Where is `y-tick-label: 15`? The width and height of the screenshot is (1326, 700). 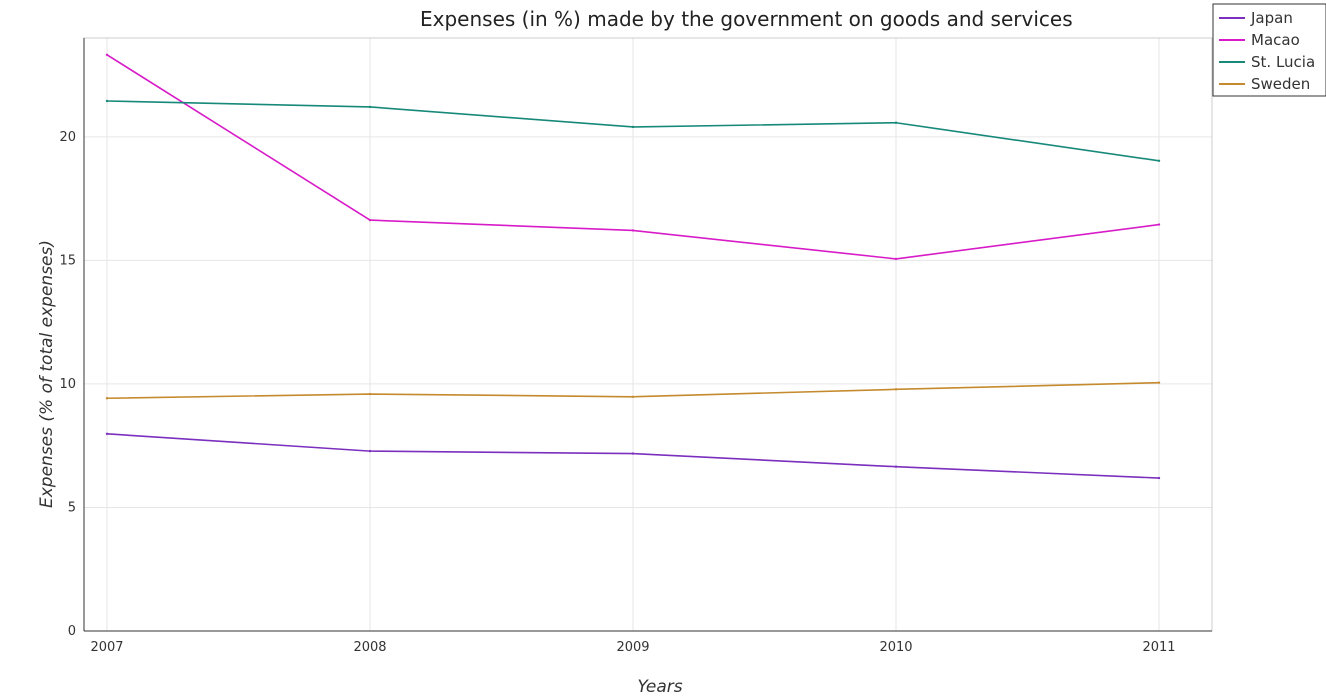 y-tick-label: 15 is located at coordinates (67, 260).